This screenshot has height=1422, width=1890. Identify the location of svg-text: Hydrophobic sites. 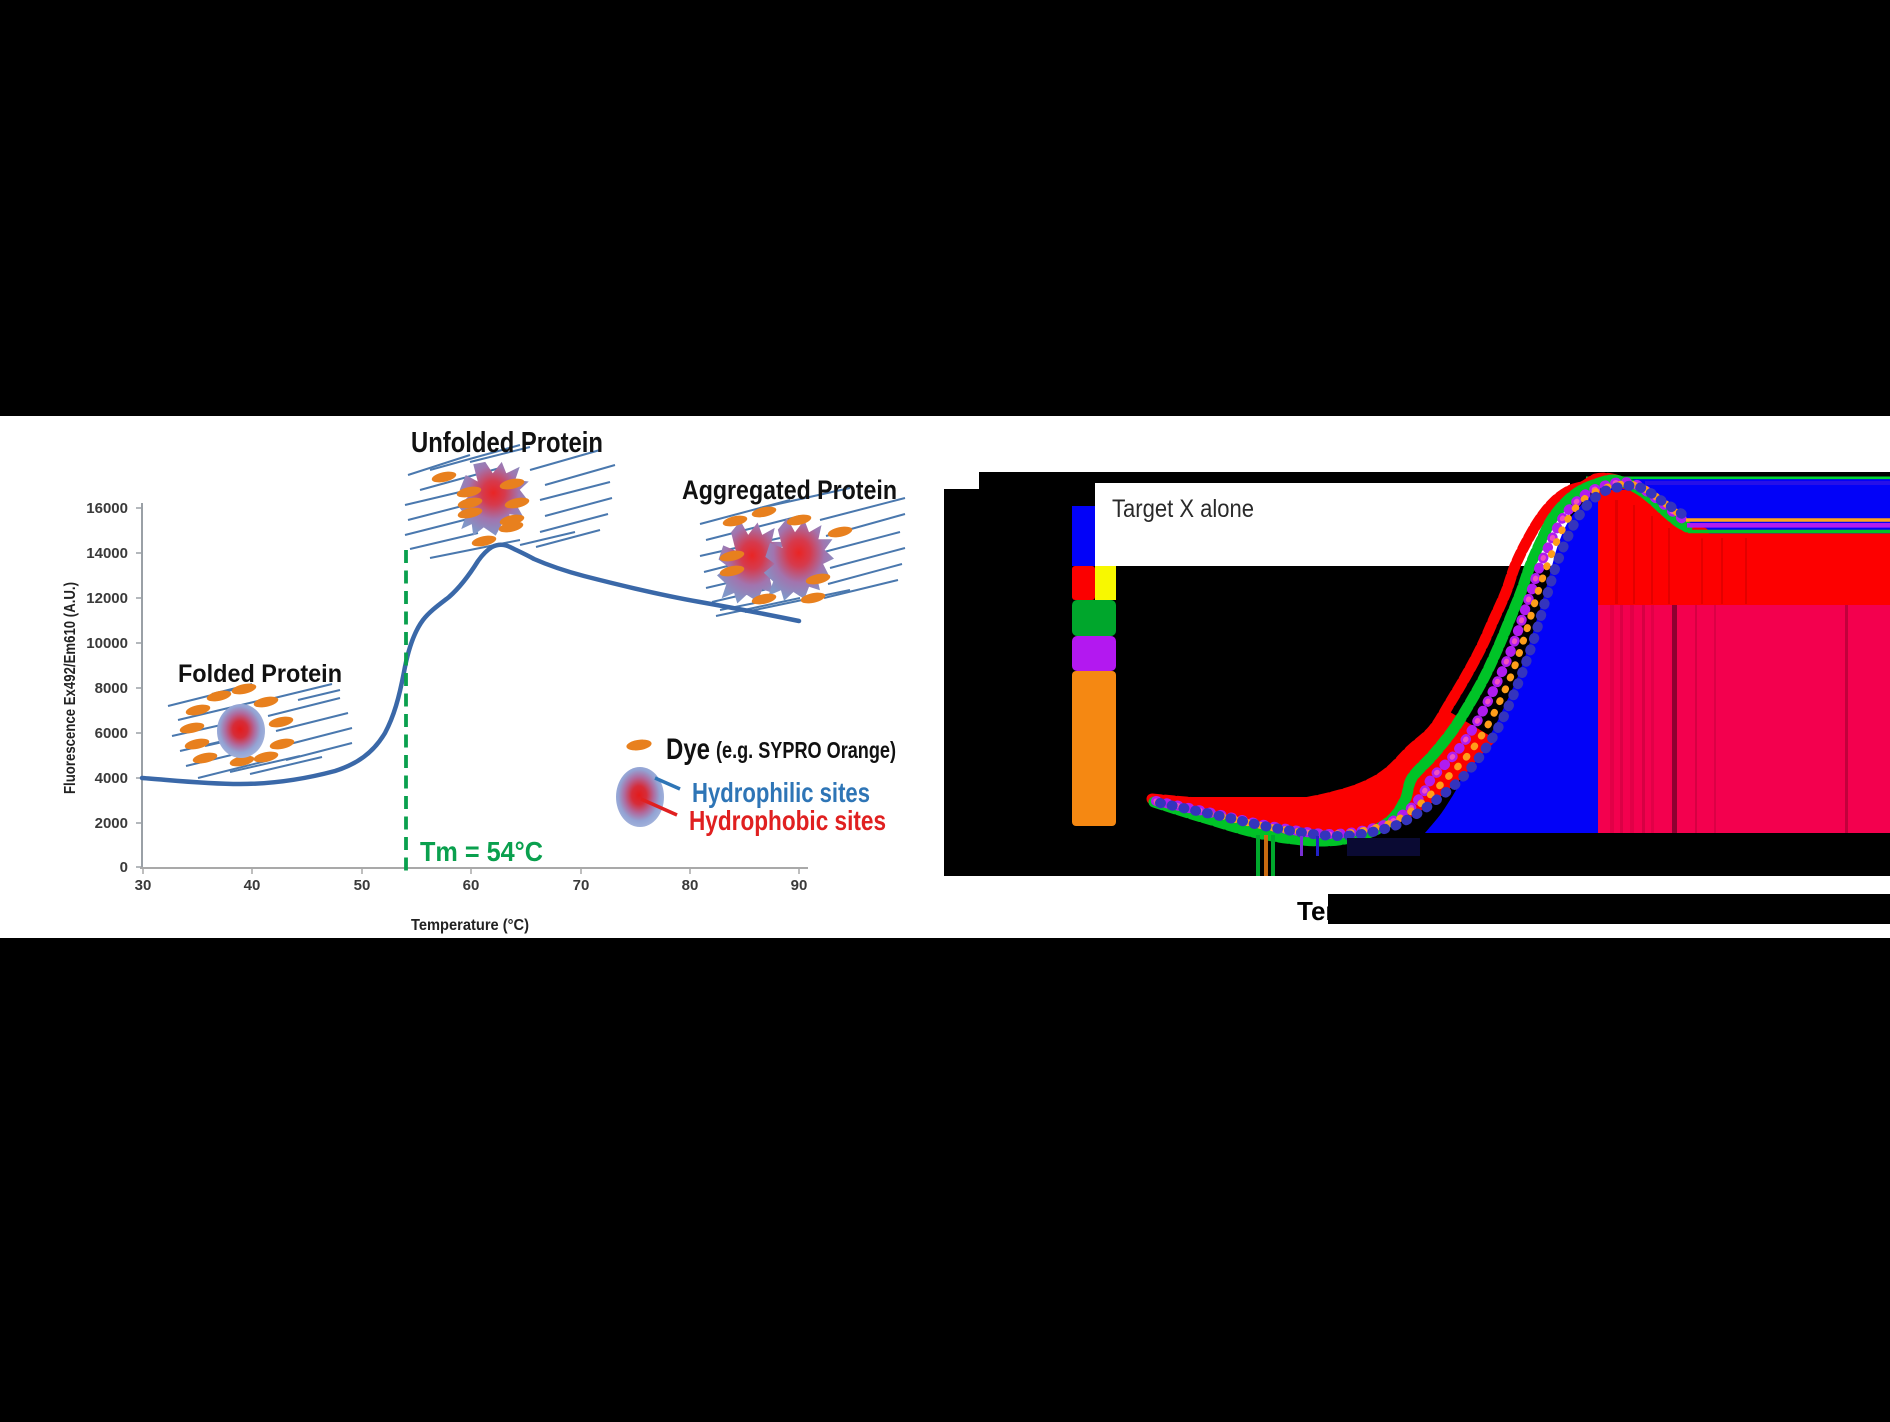
(787, 820).